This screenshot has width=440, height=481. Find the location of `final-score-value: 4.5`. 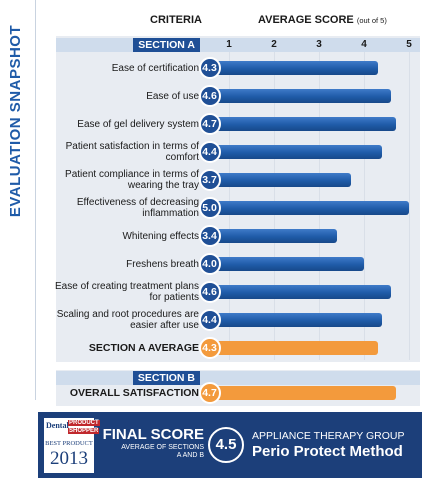

final-score-value: 4.5 is located at coordinates (226, 445).